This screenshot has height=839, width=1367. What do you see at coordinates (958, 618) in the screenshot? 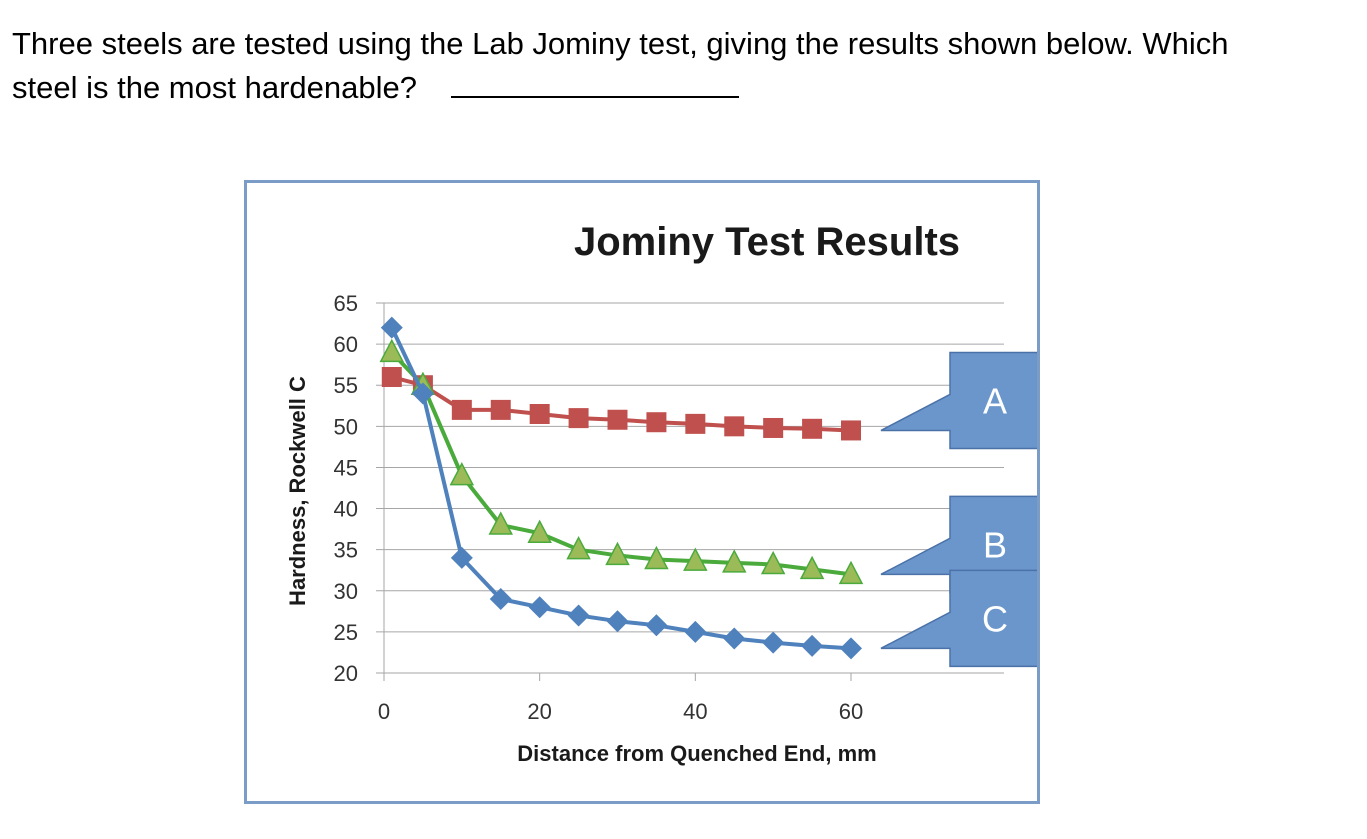
I see `callout-c` at bounding box center [958, 618].